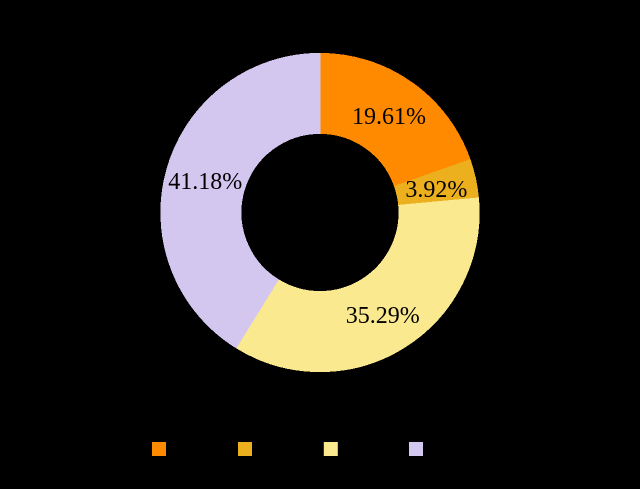 The height and width of the screenshot is (489, 640). I want to click on svg-text: 41.18%, so click(205, 182).